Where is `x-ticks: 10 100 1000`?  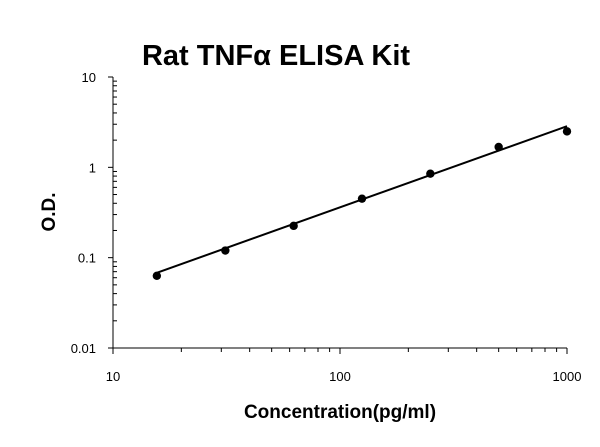
x-ticks: 10 100 1000 is located at coordinates (344, 366).